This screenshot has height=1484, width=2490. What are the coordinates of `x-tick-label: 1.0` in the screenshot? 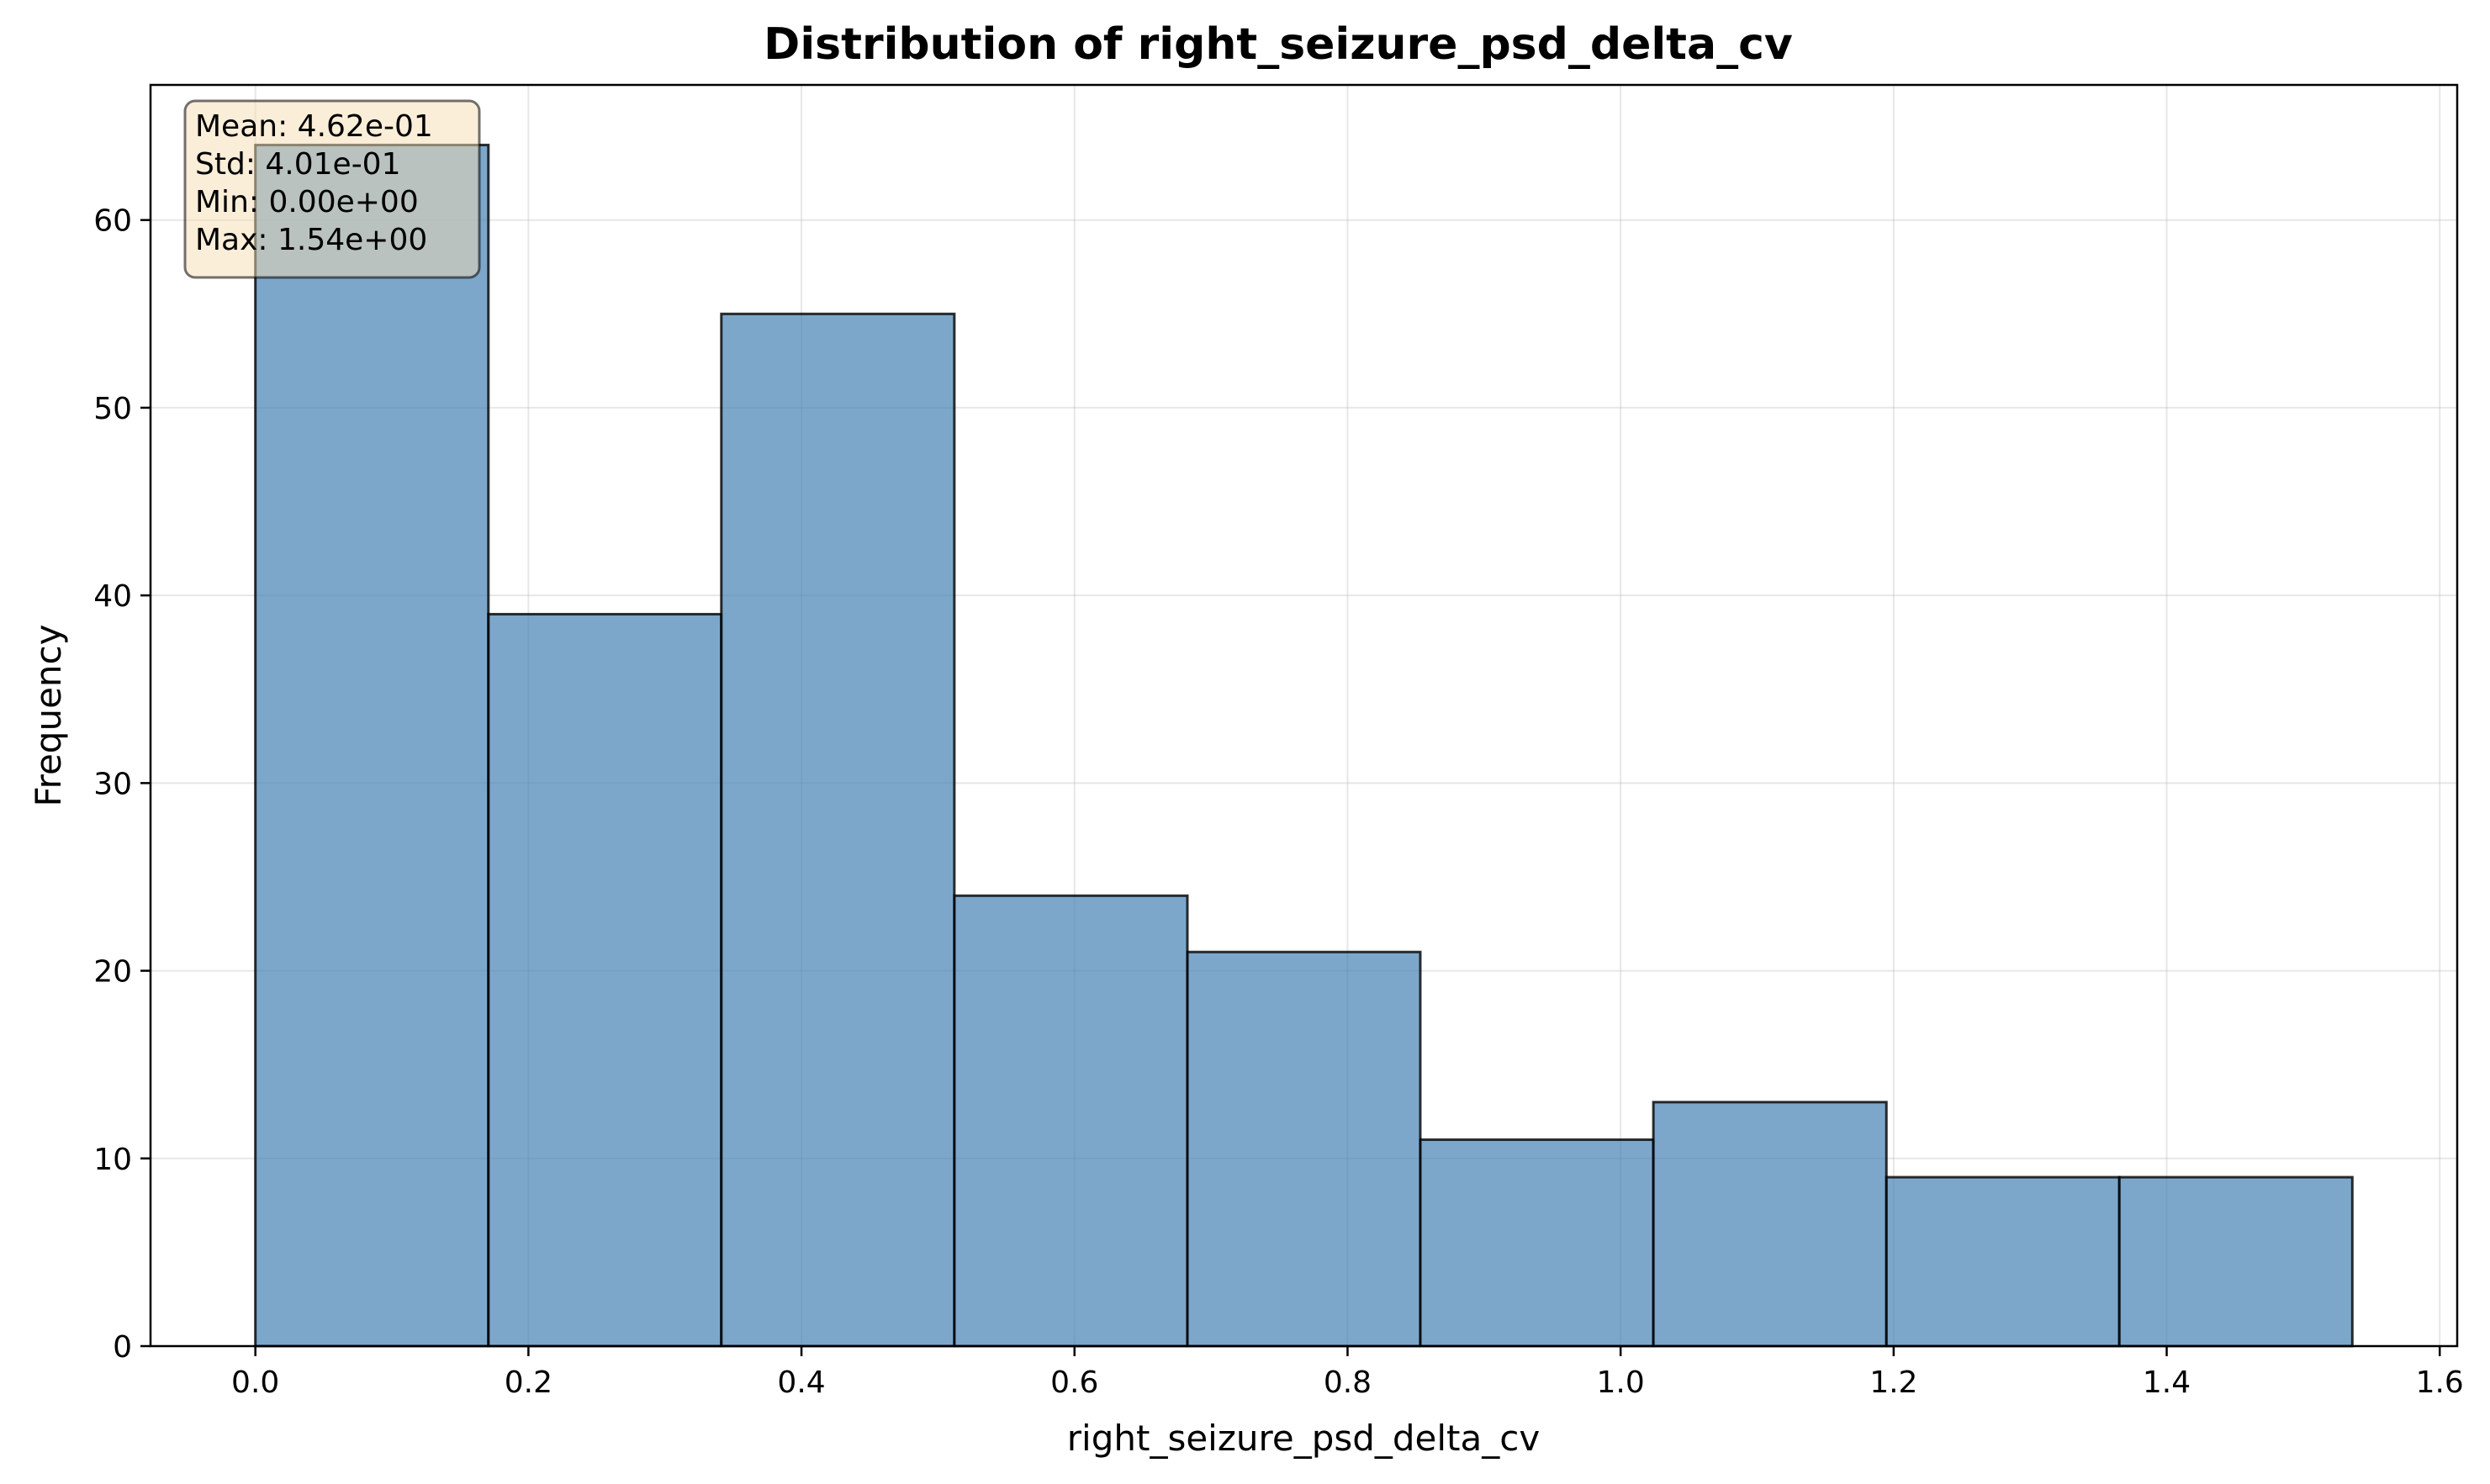 It's located at (1621, 1382).